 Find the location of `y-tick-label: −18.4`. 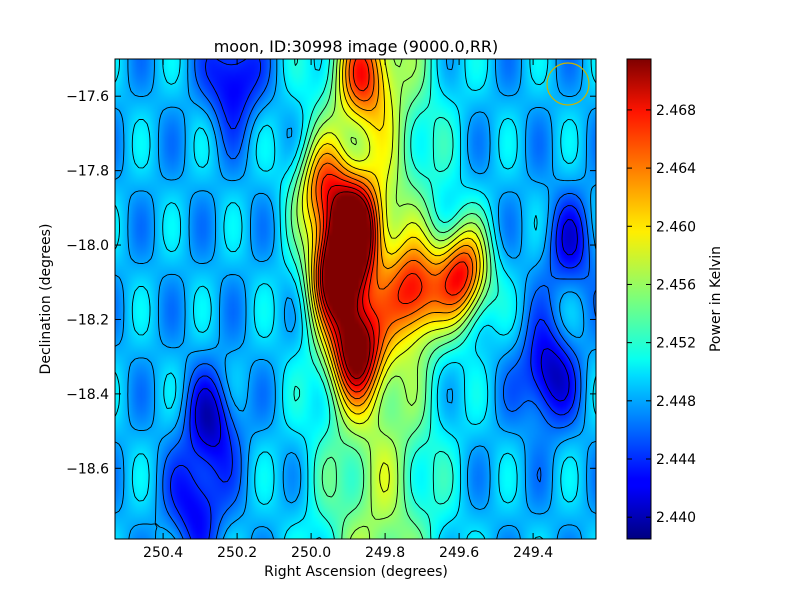

y-tick-label: −18.4 is located at coordinates (87, 395).